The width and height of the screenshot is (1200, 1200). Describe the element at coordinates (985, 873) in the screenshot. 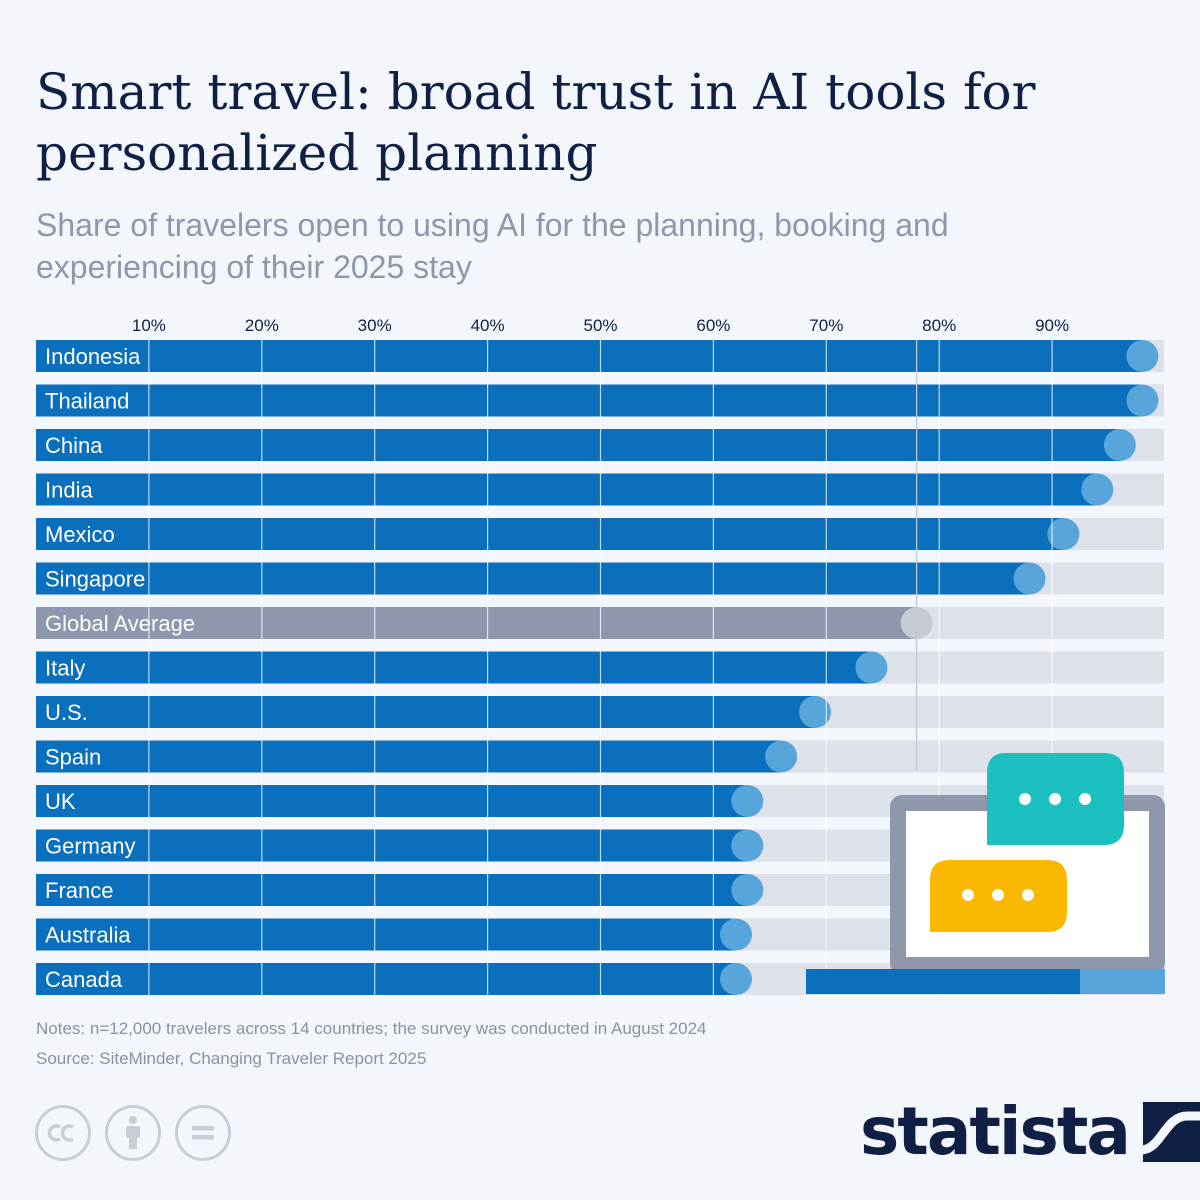

I see `laptop-chat-icon` at that location.